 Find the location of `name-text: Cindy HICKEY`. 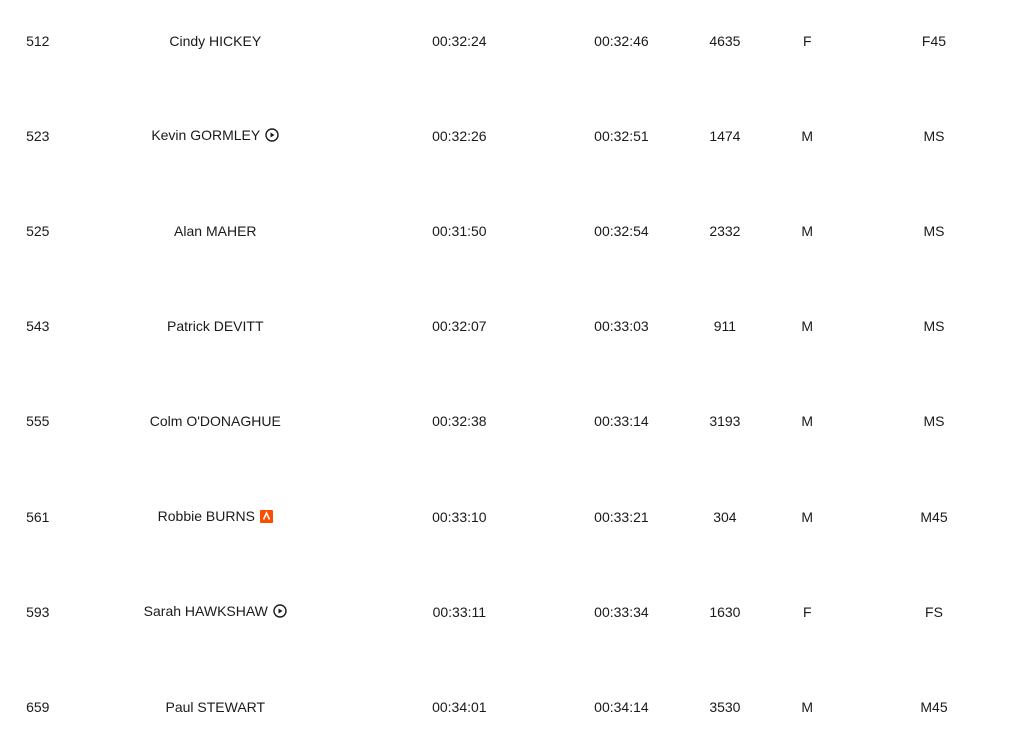

name-text: Cindy HICKEY is located at coordinates (215, 40).